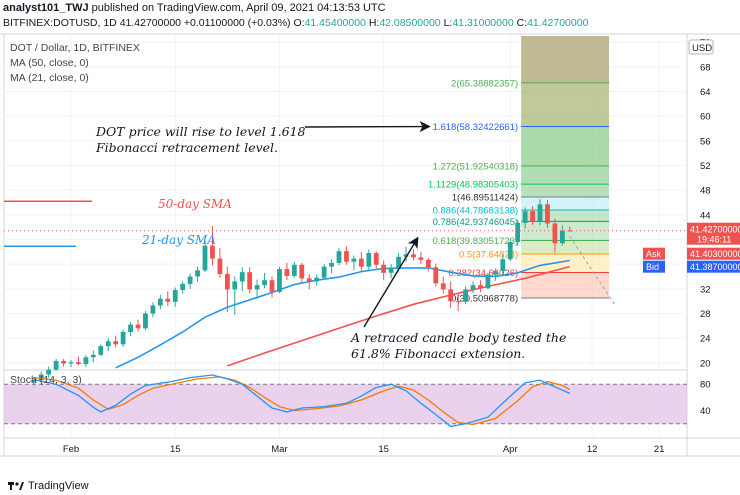 This screenshot has width=740, height=495. Describe the element at coordinates (705, 117) in the screenshot. I see `y-tick-60: 60` at that location.